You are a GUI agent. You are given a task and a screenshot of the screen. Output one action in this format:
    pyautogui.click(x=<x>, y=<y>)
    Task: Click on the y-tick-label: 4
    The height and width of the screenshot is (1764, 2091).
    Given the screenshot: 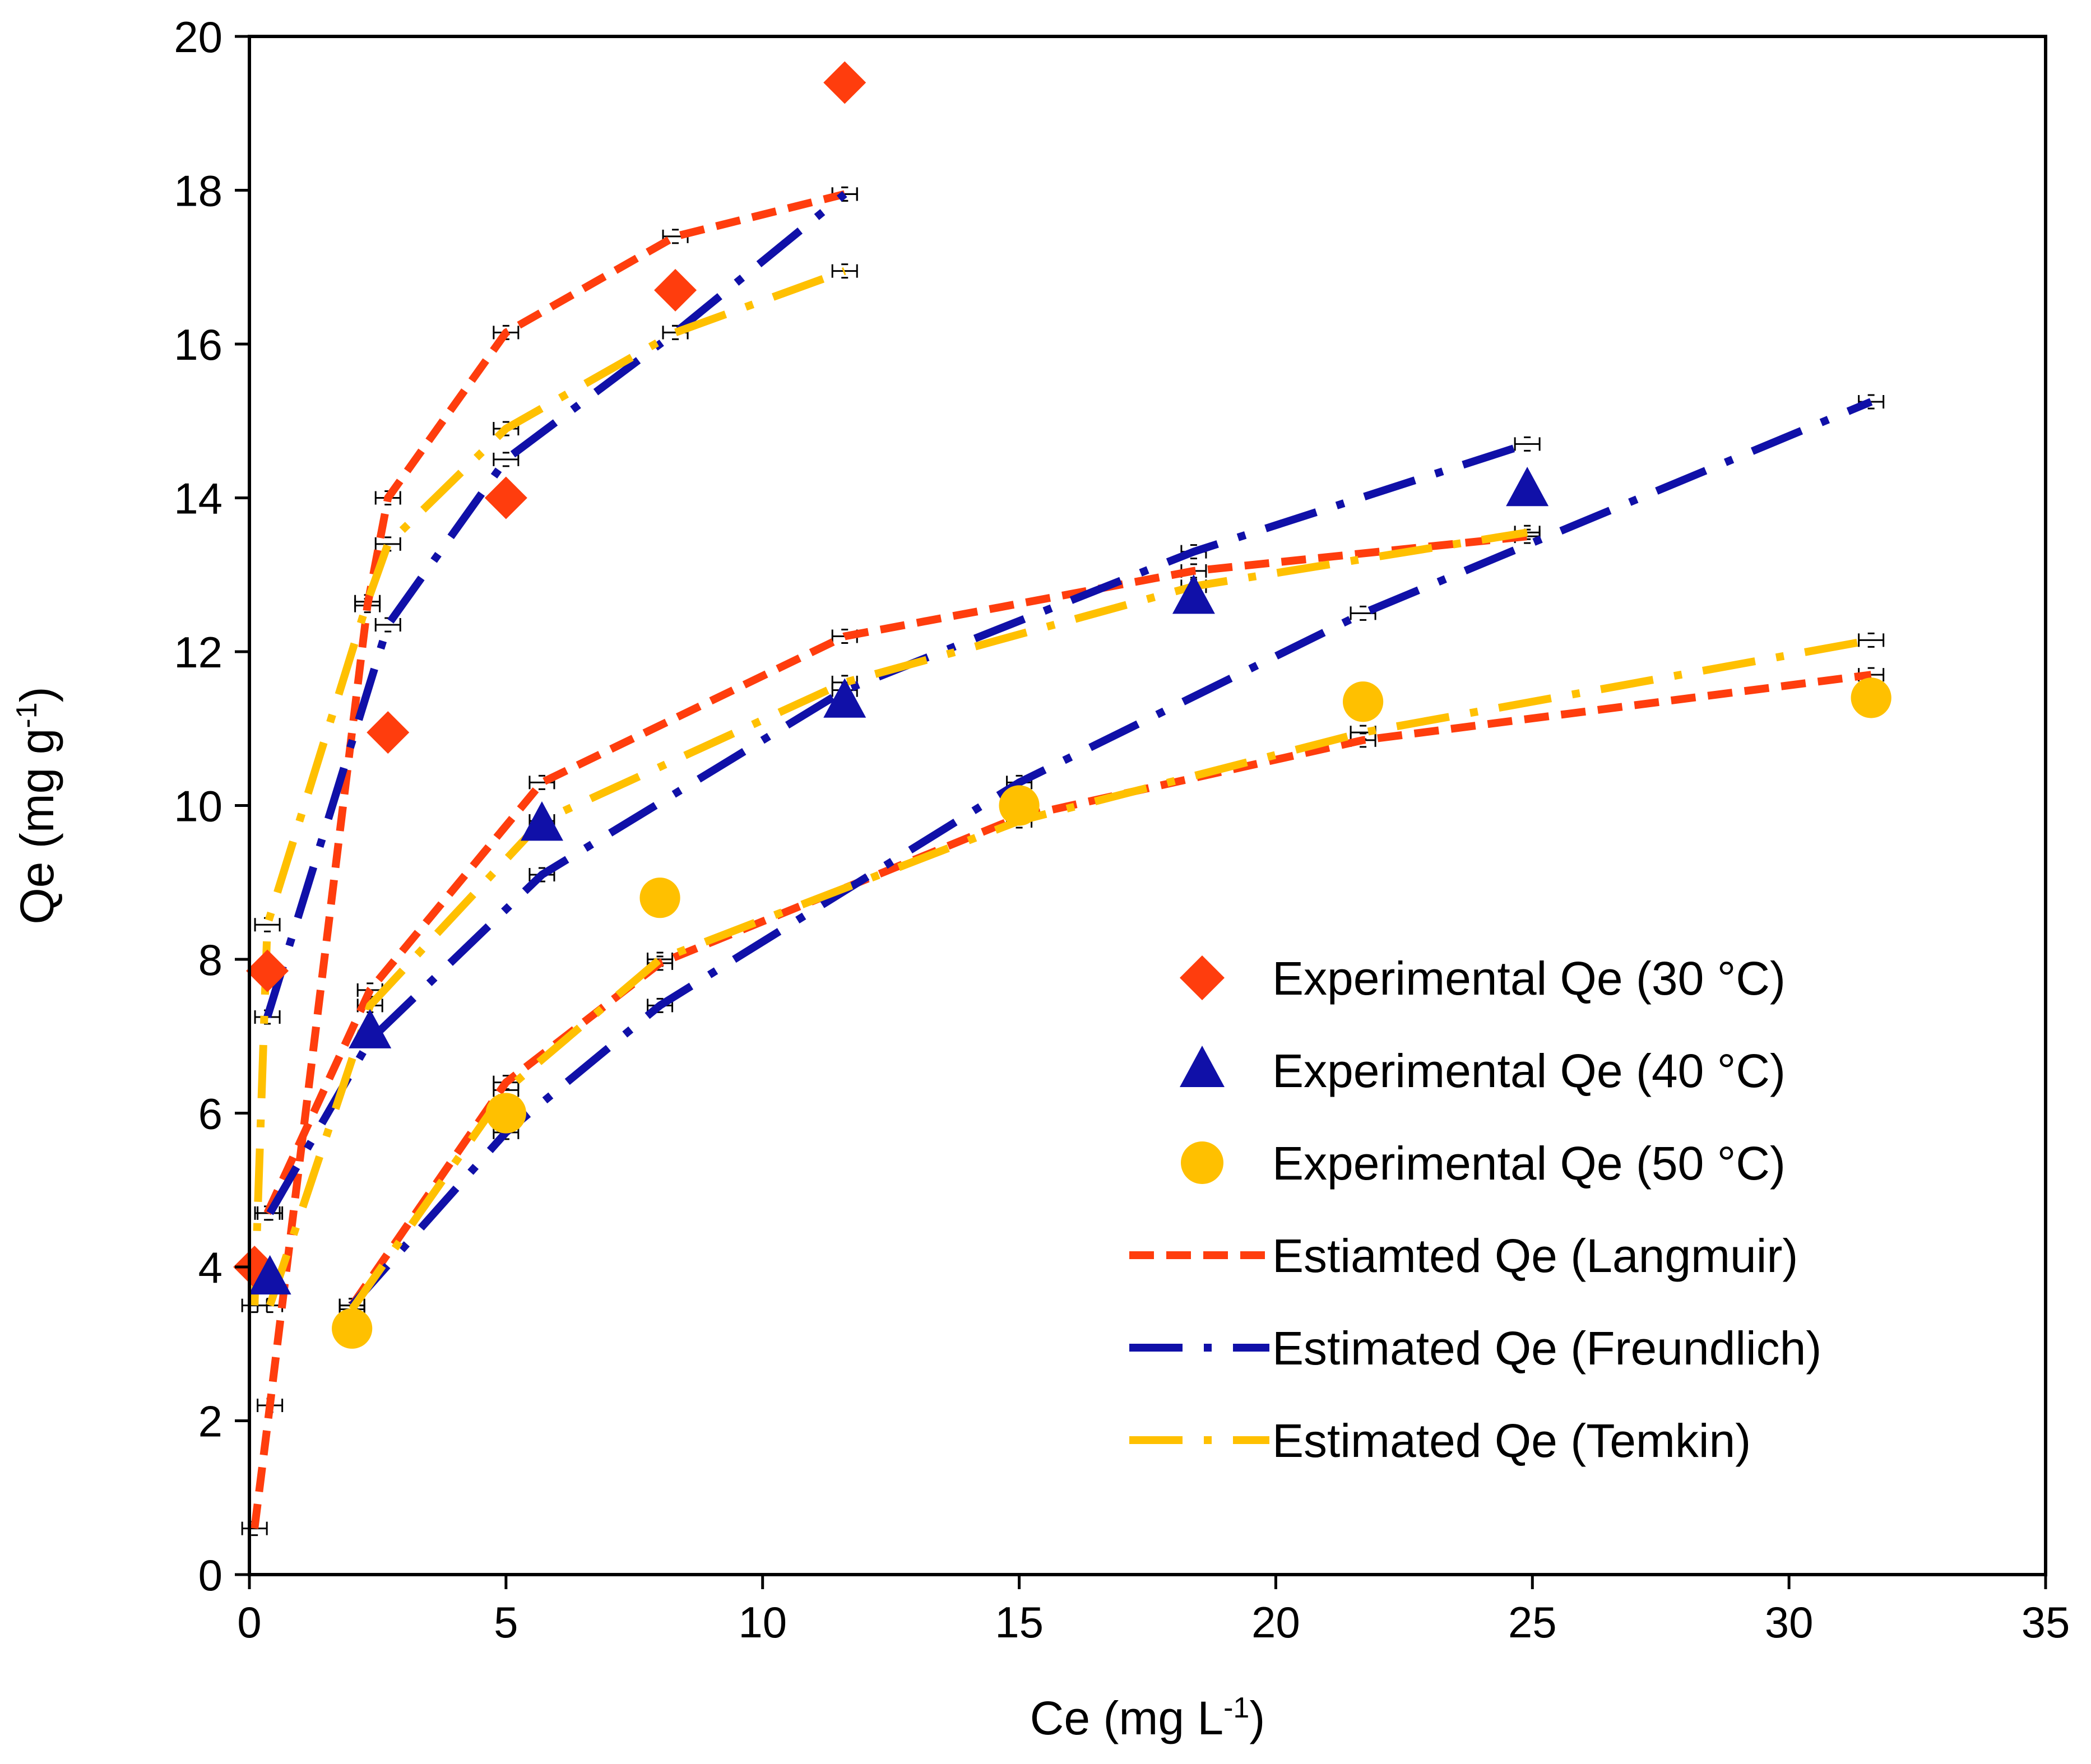 What is the action you would take?
    pyautogui.click(x=210, y=1267)
    